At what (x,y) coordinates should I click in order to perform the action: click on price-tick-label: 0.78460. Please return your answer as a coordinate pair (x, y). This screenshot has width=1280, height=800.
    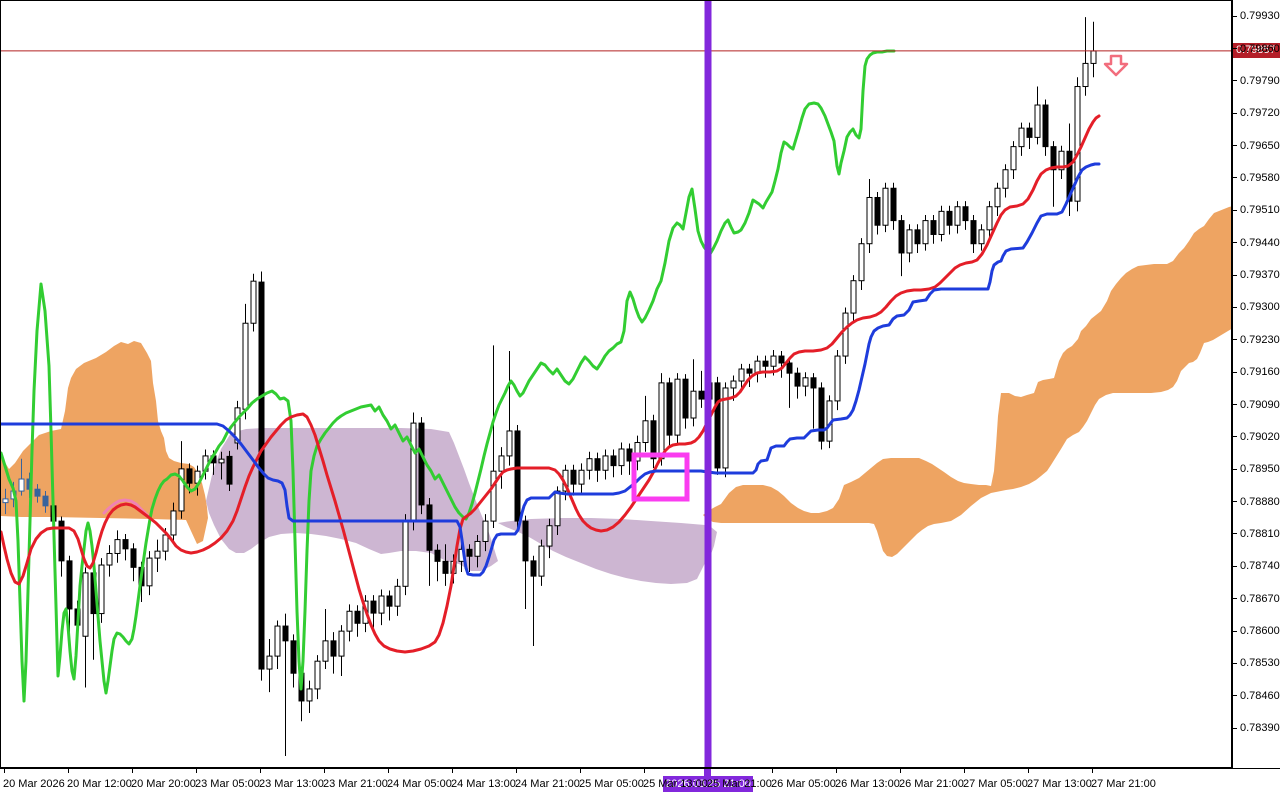
    Looking at the image, I should click on (1260, 695).